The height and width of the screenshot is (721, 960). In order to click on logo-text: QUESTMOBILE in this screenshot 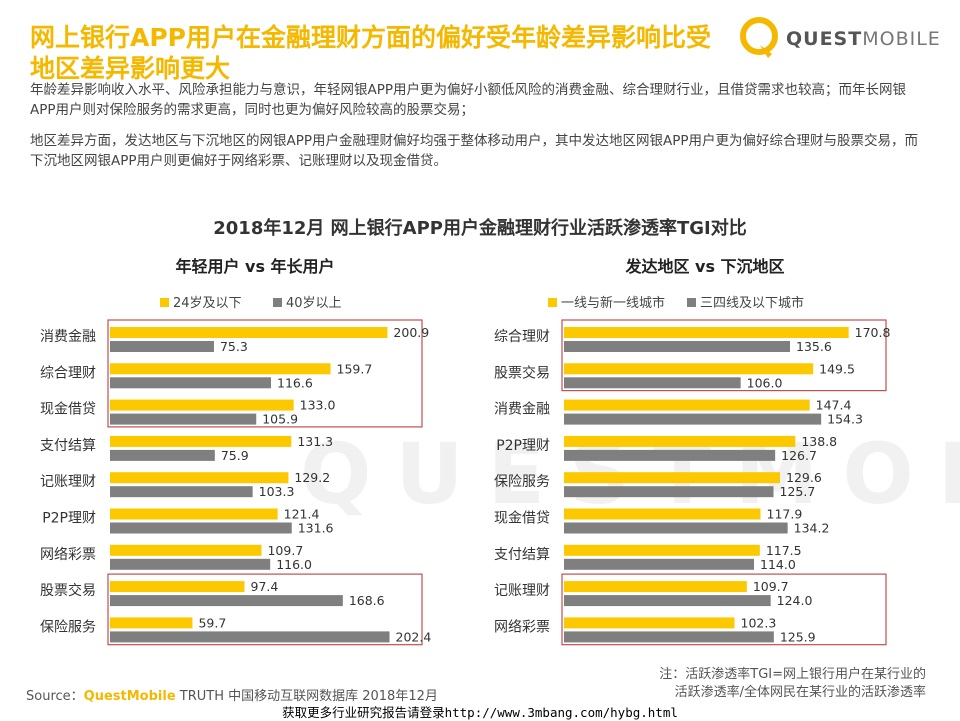, I will do `click(863, 39)`.